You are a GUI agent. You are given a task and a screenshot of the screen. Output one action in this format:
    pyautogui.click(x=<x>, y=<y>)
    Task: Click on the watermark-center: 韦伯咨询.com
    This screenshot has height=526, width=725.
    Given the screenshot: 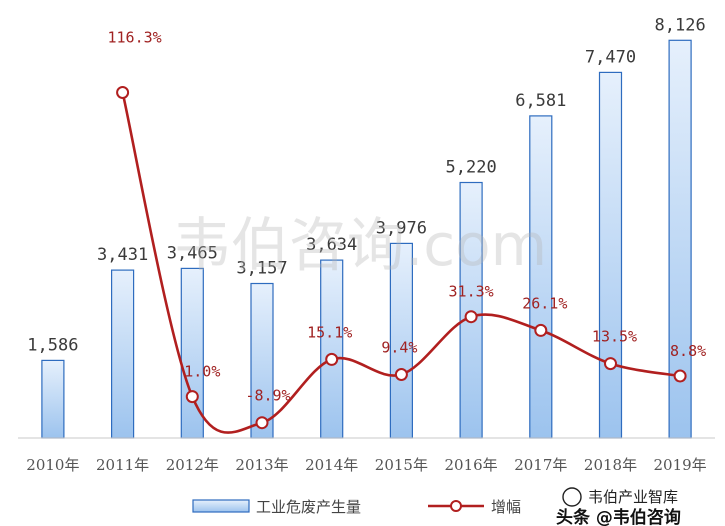 What is the action you would take?
    pyautogui.click(x=360, y=245)
    